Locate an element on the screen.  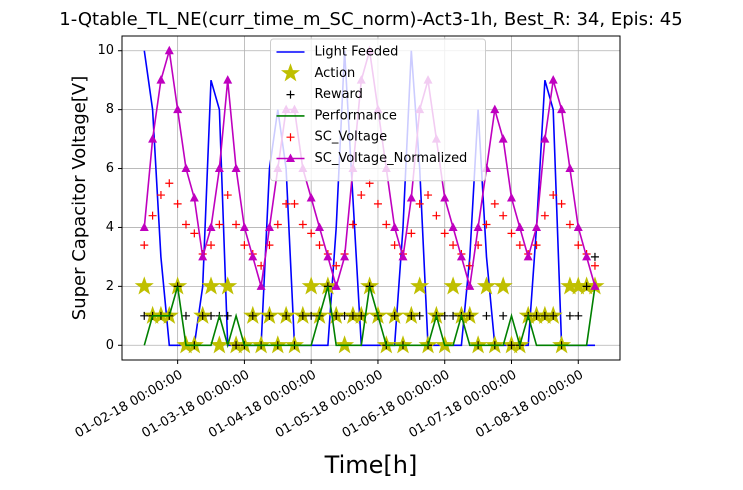
y-tick-label: 2 is located at coordinates (110, 286).